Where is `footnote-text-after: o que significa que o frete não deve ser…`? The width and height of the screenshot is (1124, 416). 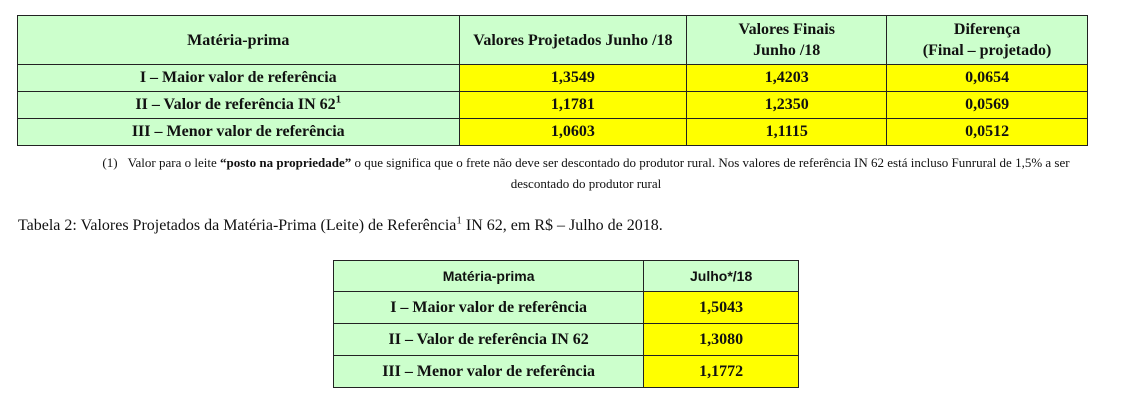
footnote-text-after: o que significa que o frete não deve ser… is located at coordinates (710, 173).